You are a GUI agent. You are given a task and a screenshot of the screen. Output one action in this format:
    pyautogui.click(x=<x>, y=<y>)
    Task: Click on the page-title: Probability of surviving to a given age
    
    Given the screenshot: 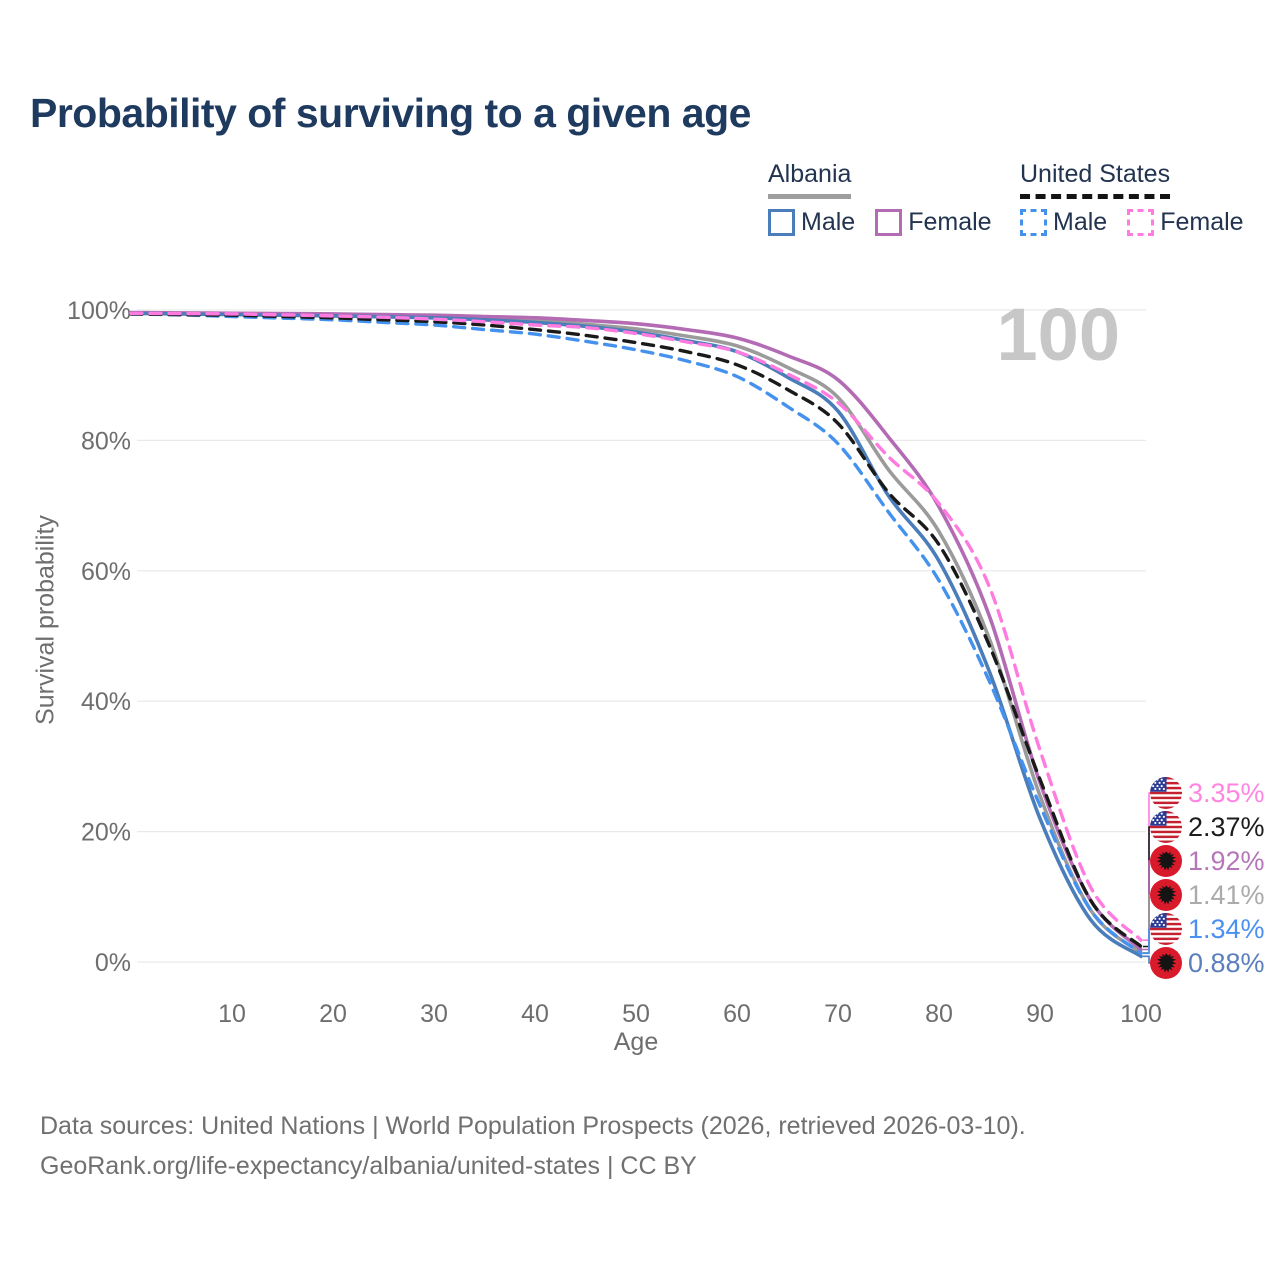 What is the action you would take?
    pyautogui.click(x=390, y=113)
    